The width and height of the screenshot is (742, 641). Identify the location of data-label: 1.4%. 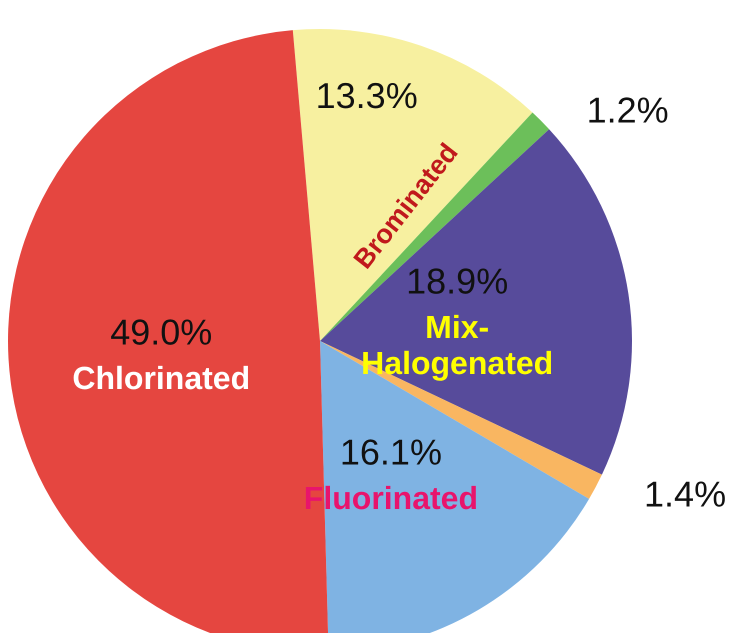
(685, 493).